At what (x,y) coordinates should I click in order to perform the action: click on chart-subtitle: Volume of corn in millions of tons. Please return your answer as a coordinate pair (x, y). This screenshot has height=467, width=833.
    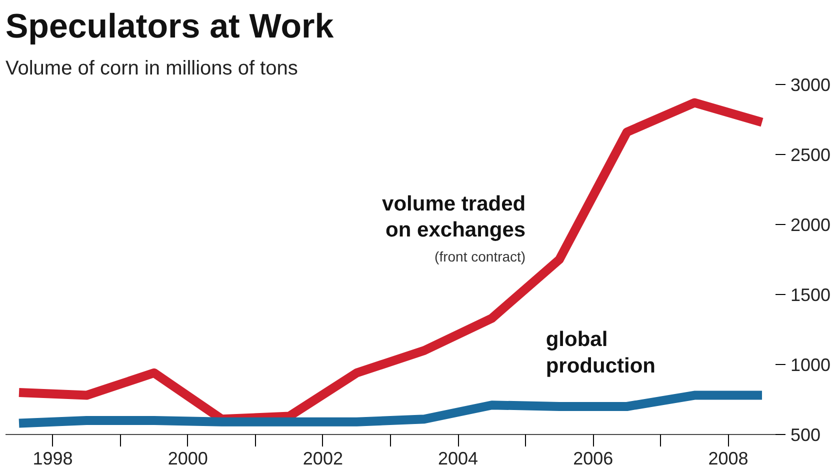
    Looking at the image, I should click on (152, 69).